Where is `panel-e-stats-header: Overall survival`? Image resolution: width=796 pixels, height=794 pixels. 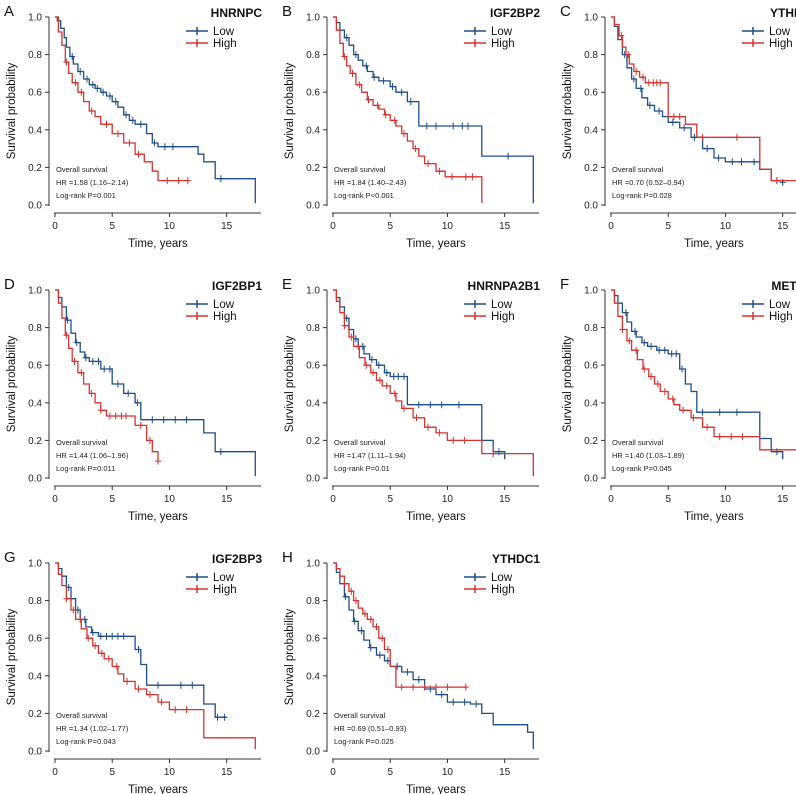 panel-e-stats-header: Overall survival is located at coordinates (360, 442).